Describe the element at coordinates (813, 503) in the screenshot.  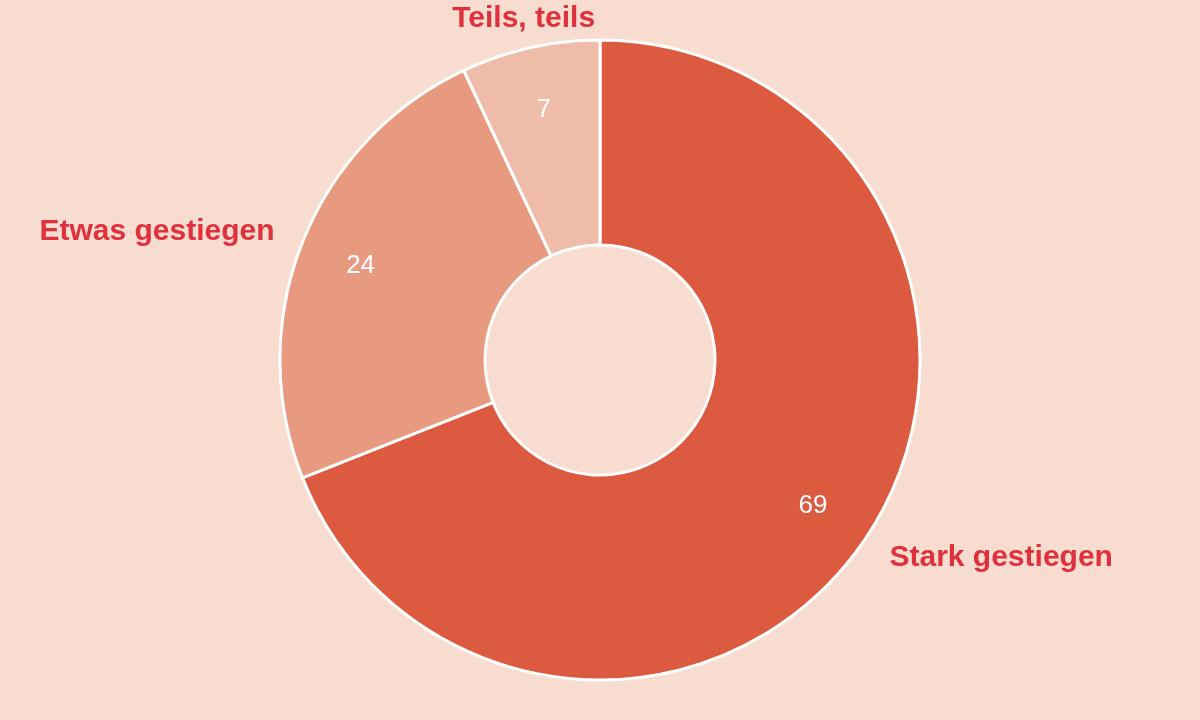
I see `data-label: 69` at that location.